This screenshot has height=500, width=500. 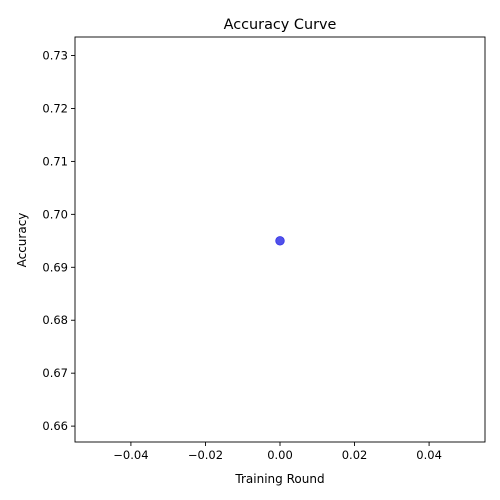 What do you see at coordinates (205, 455) in the screenshot?
I see `x-tick-label: −0.02` at bounding box center [205, 455].